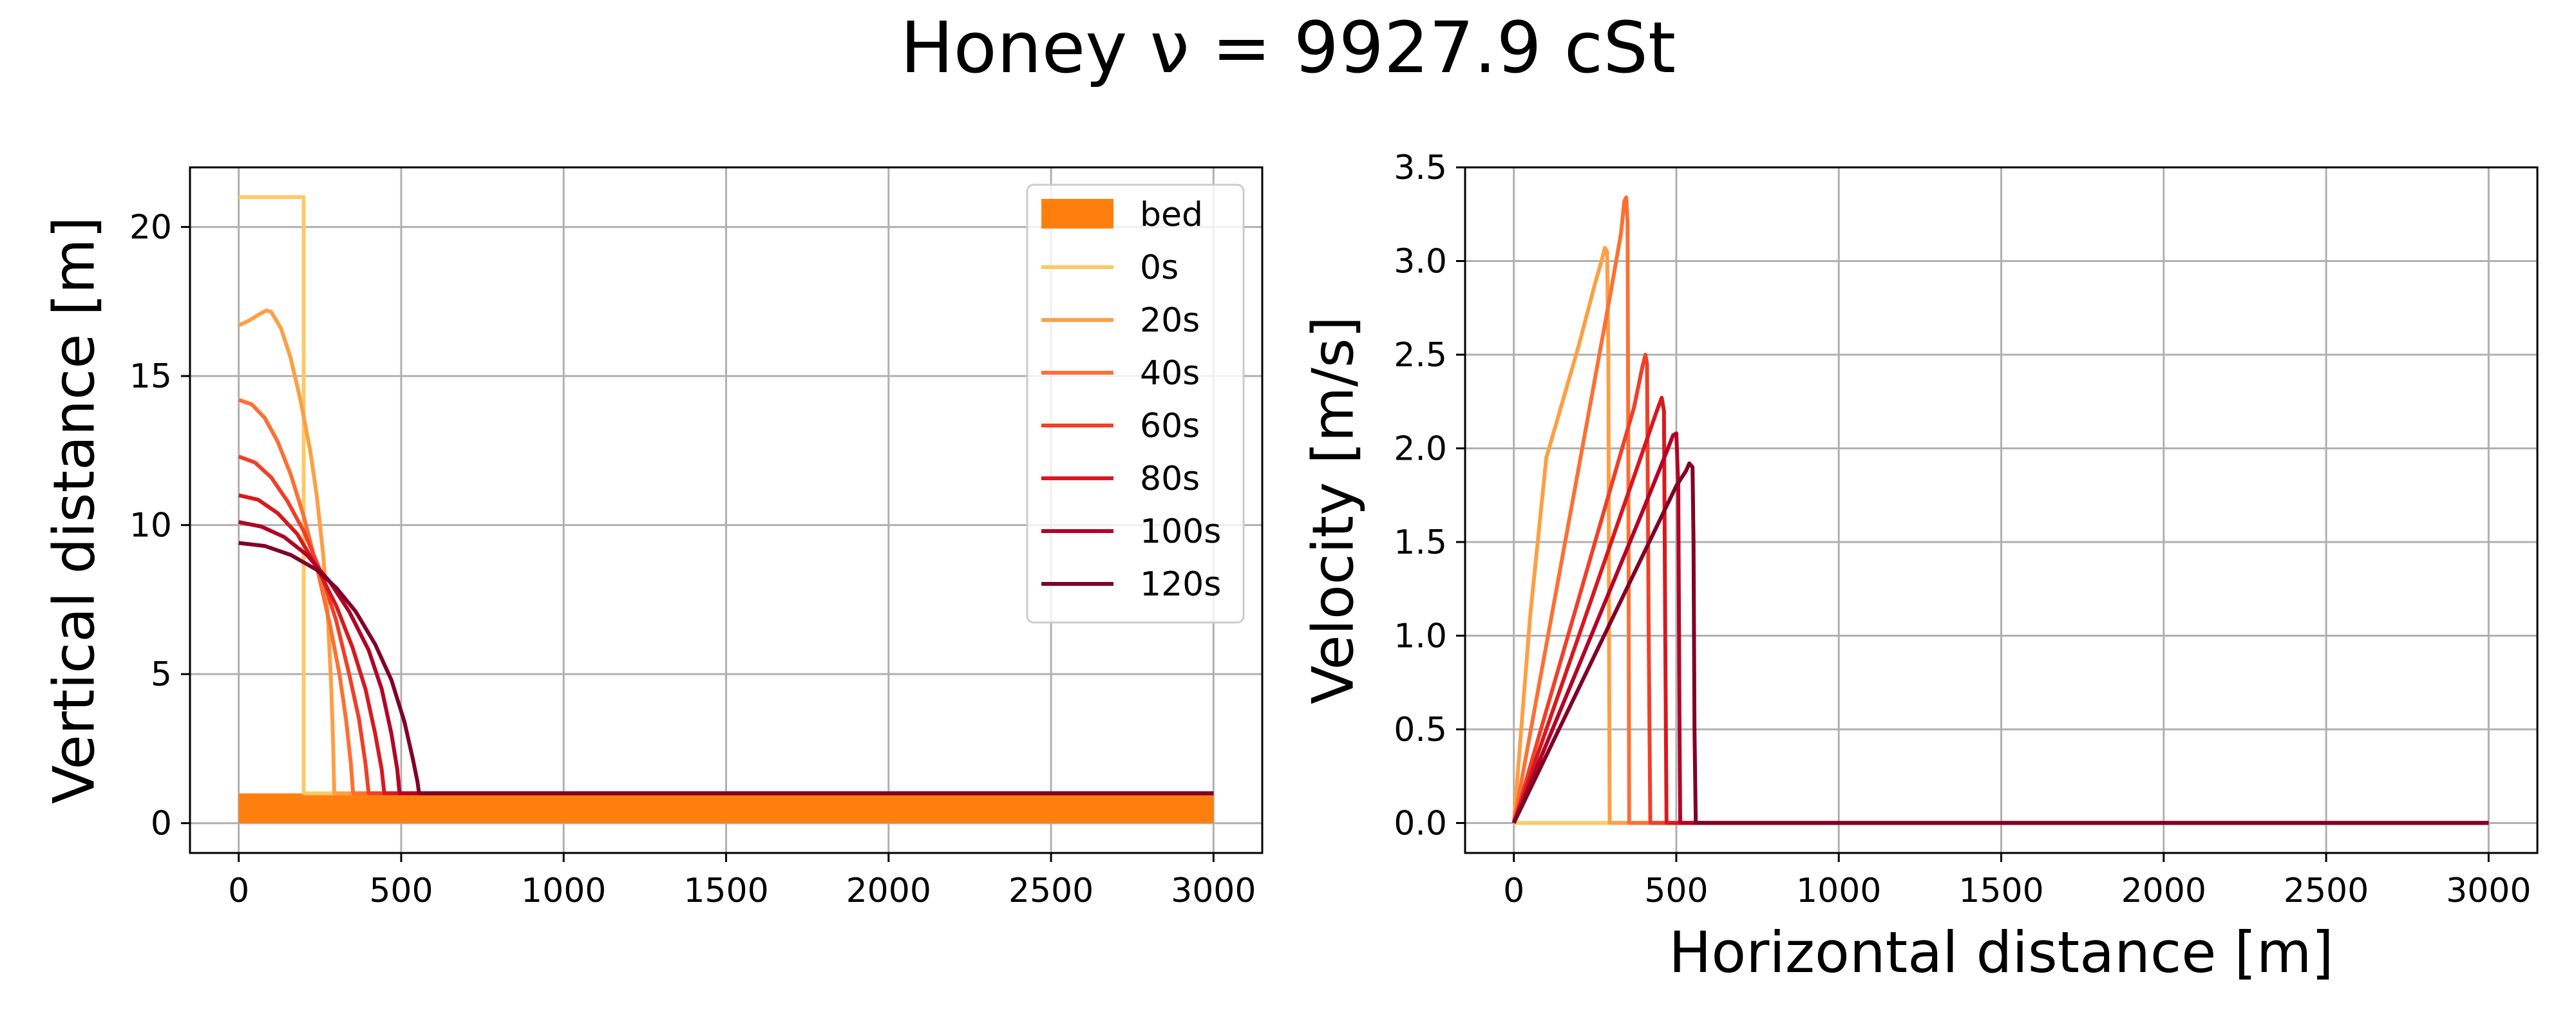 The height and width of the screenshot is (1030, 2576). Describe the element at coordinates (161, 824) in the screenshot. I see `y-tick-label: 0` at that location.